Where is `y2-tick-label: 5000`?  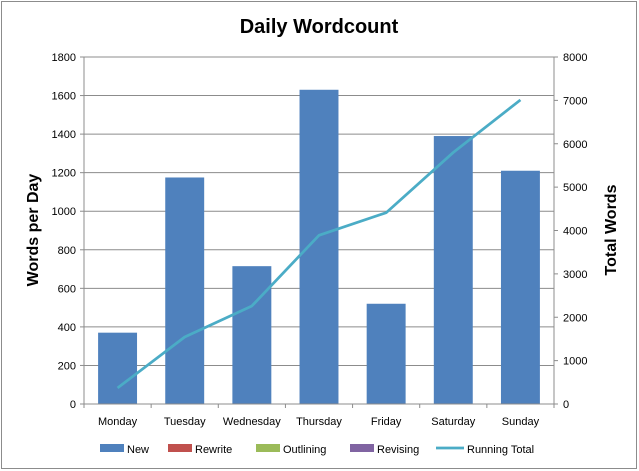
y2-tick-label: 5000 is located at coordinates (575, 188).